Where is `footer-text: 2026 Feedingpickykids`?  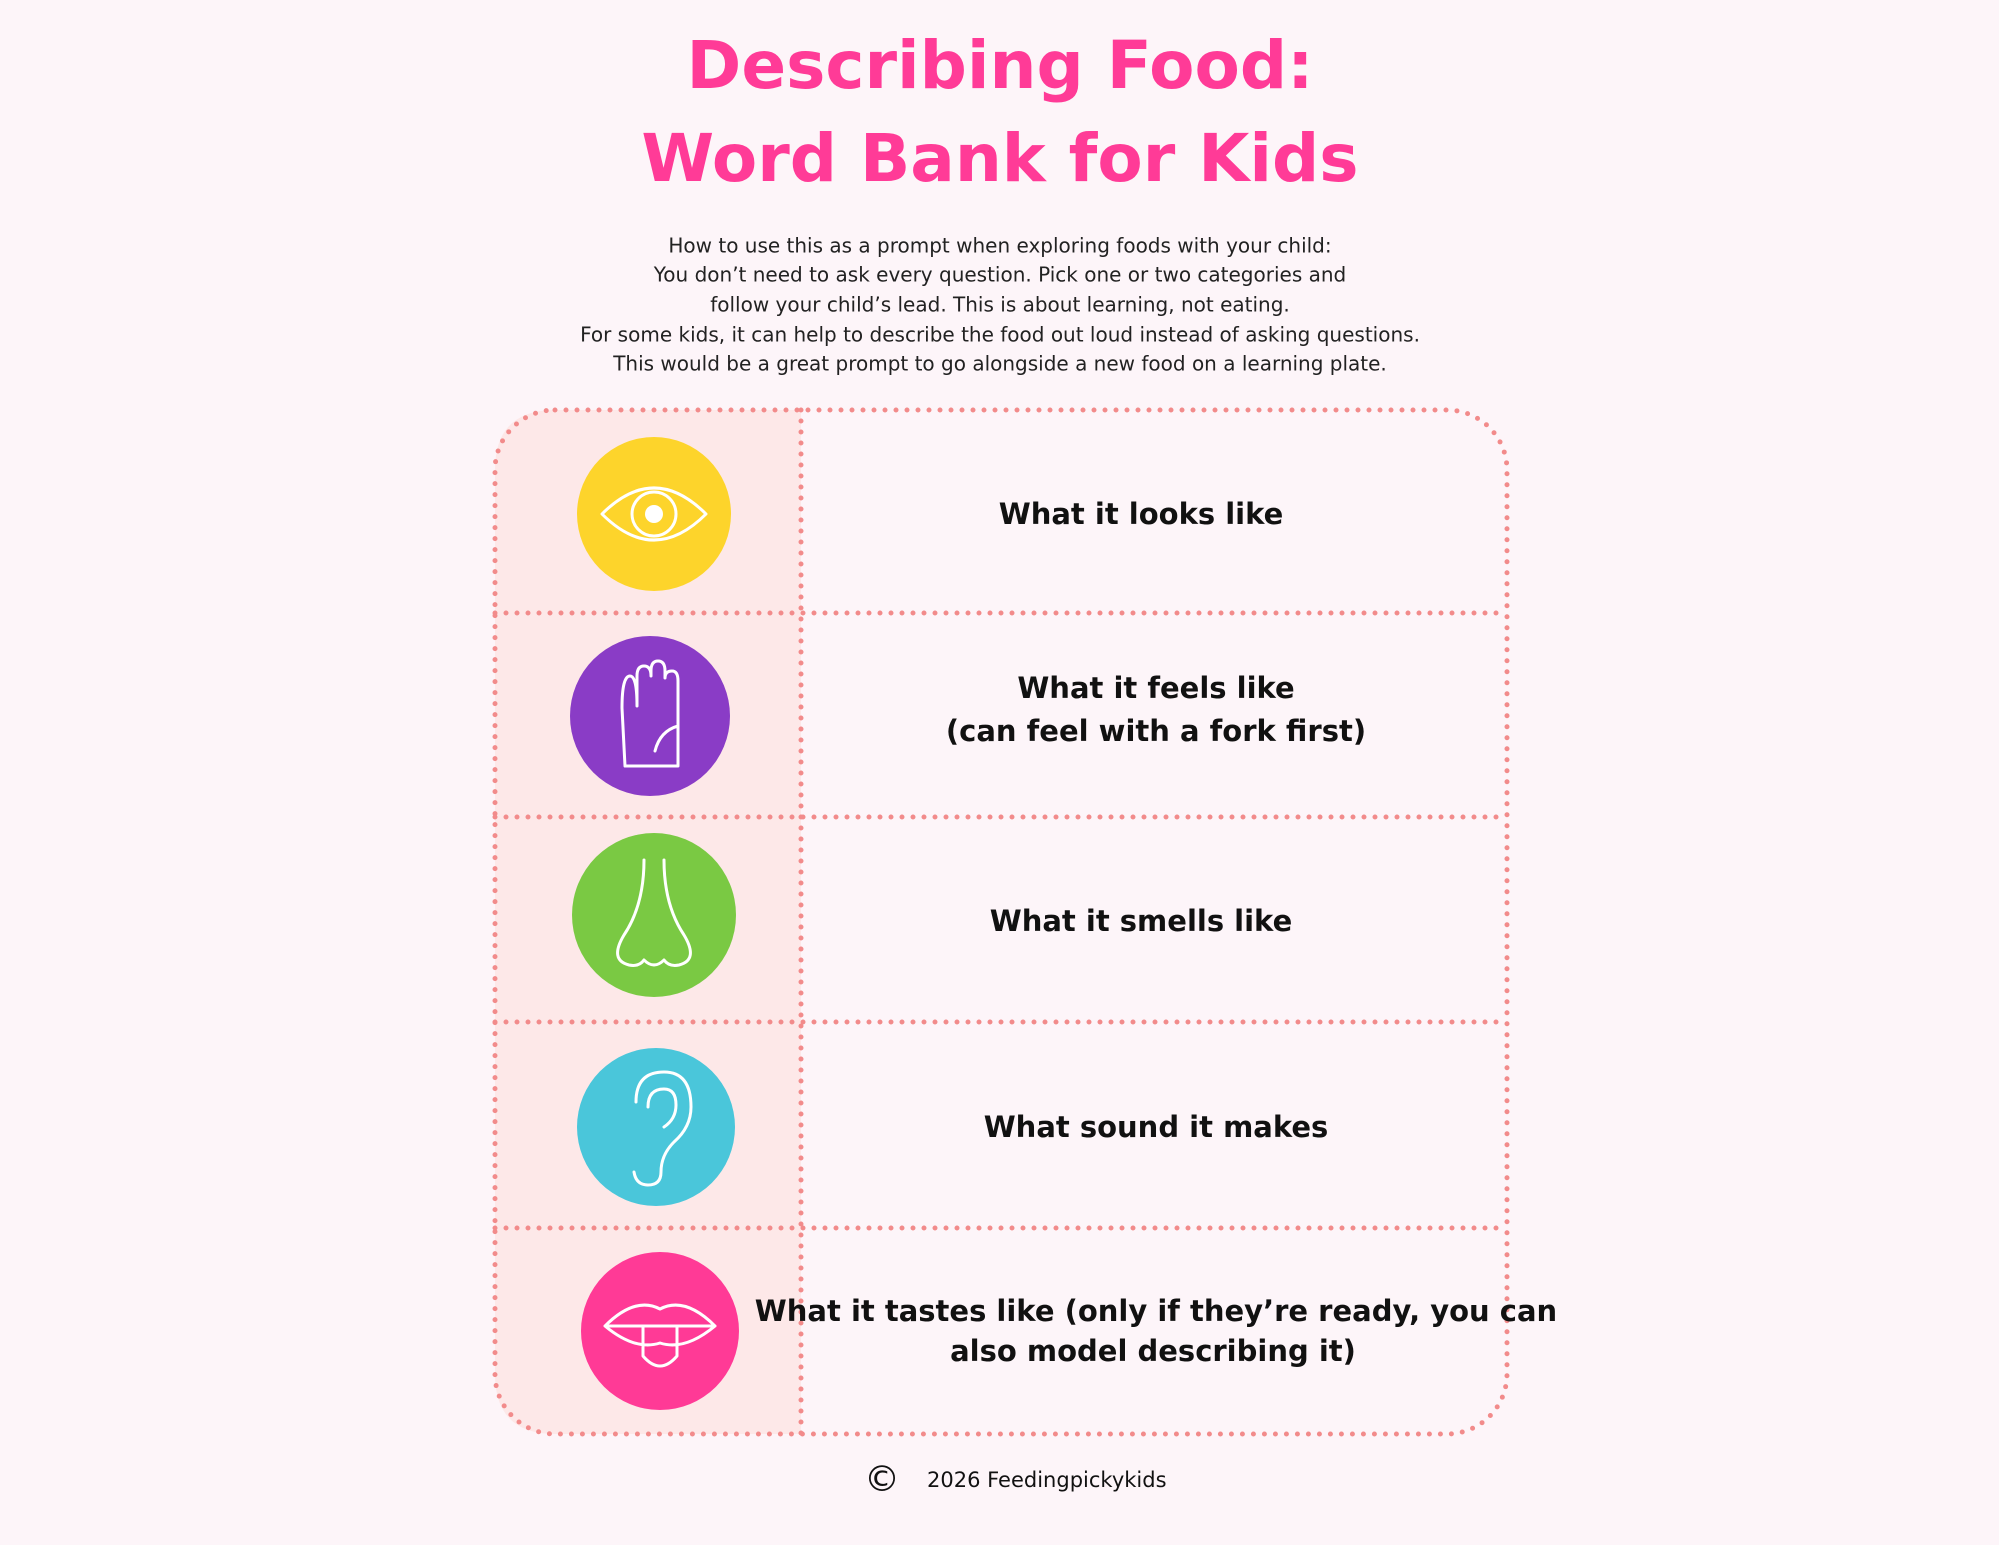
footer-text: 2026 Feedingpickykids is located at coordinates (1047, 1480).